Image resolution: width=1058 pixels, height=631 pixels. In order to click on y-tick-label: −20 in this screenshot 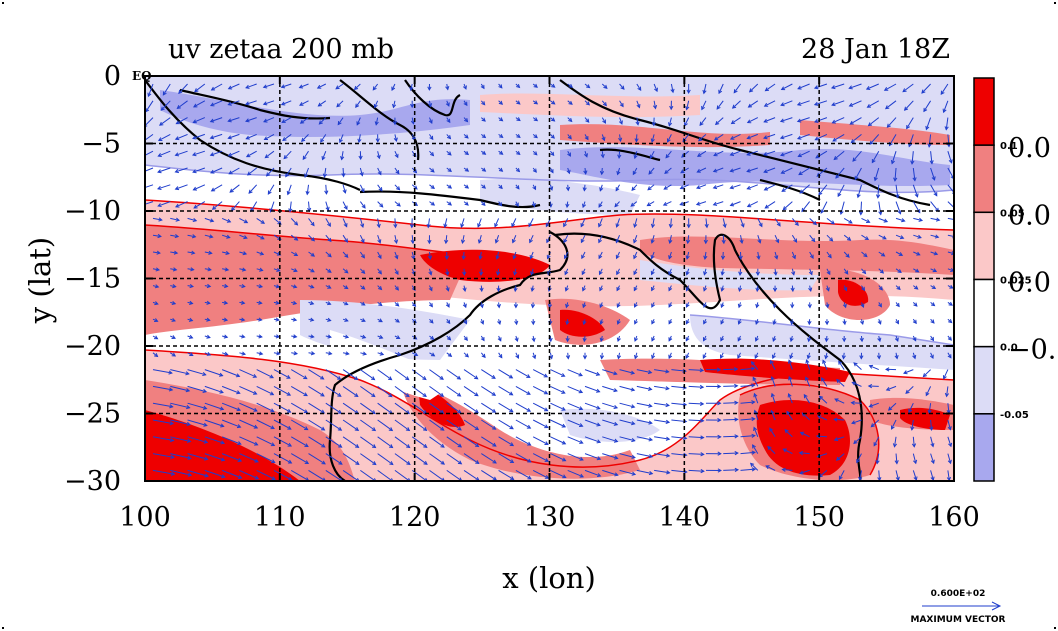, I will do `click(92, 346)`.